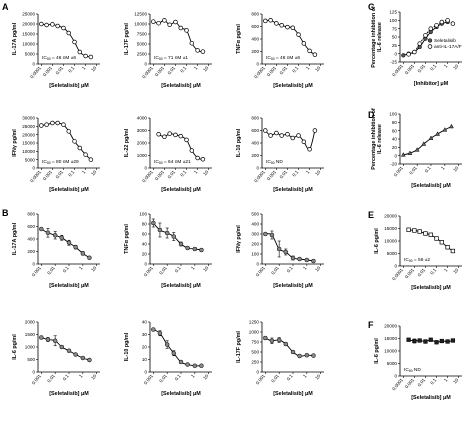 The height and width of the screenshot is (425, 474). I want to click on chart-b1-xlabel: [Seletalisib] μM, so click(69, 286).